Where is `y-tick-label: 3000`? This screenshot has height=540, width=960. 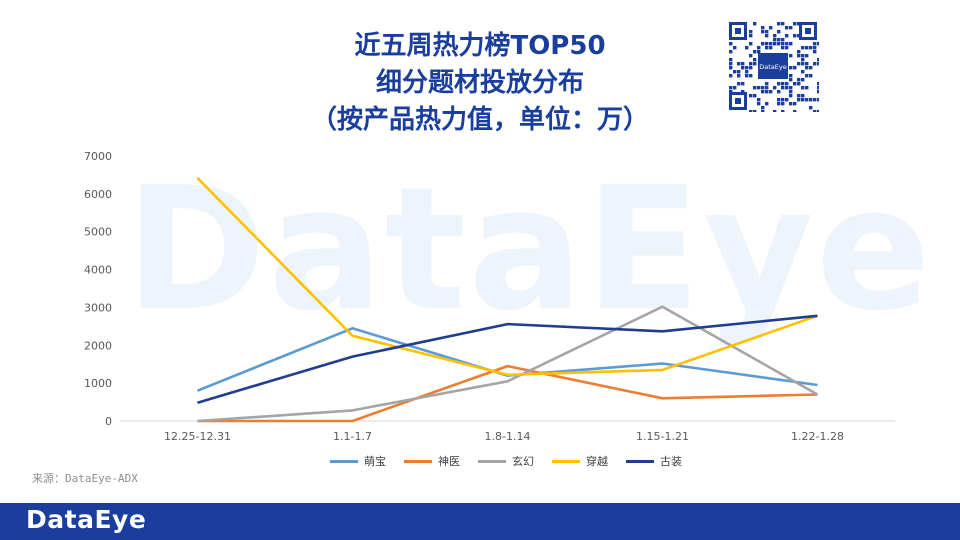 y-tick-label: 3000 is located at coordinates (98, 307).